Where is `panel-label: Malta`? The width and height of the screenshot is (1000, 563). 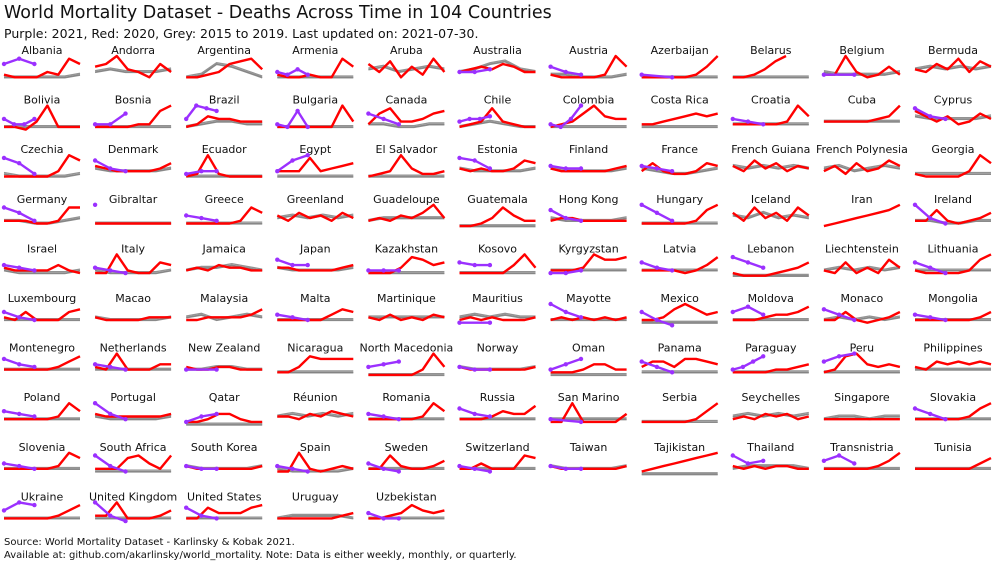 panel-label: Malta is located at coordinates (315, 298).